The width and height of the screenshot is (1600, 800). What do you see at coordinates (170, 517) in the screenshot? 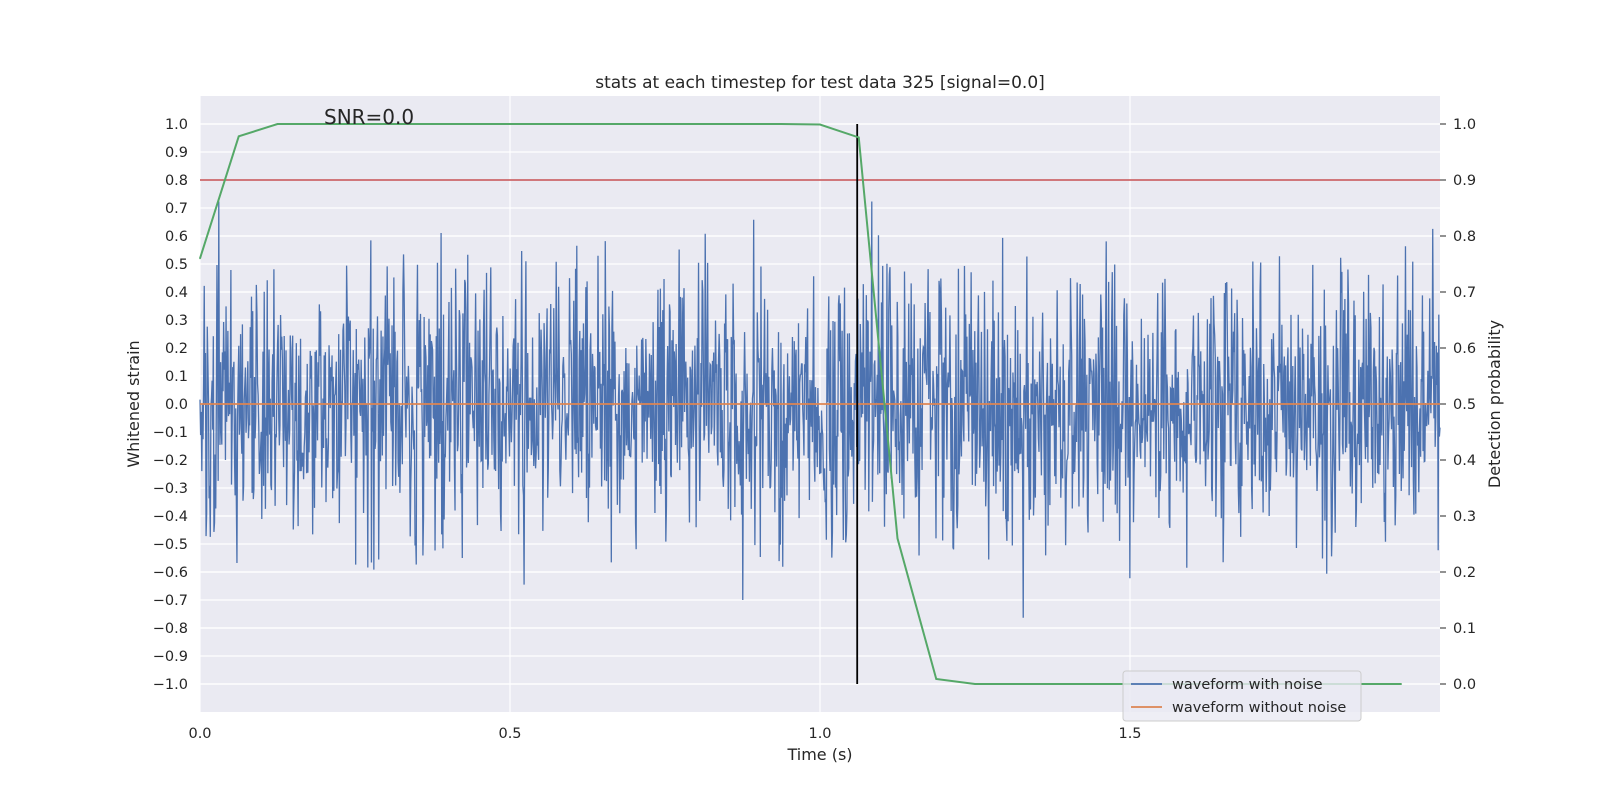
I see `y-tick-label: −0.4` at bounding box center [170, 517].